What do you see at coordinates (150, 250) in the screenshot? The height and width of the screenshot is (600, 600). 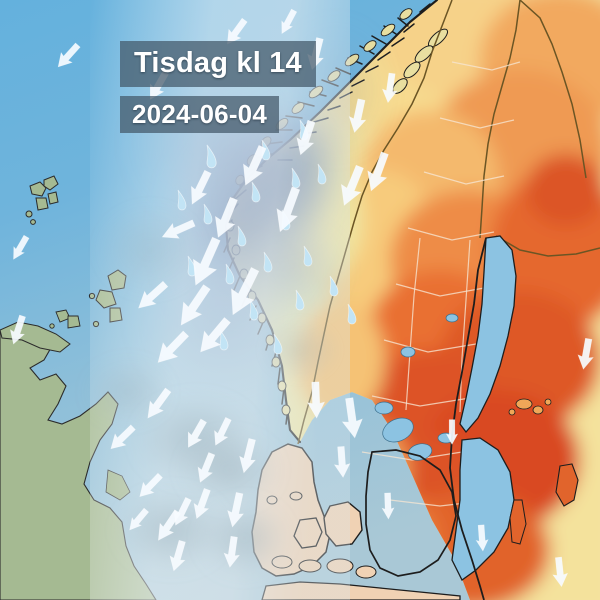 I see `gray-cloud-g` at bounding box center [150, 250].